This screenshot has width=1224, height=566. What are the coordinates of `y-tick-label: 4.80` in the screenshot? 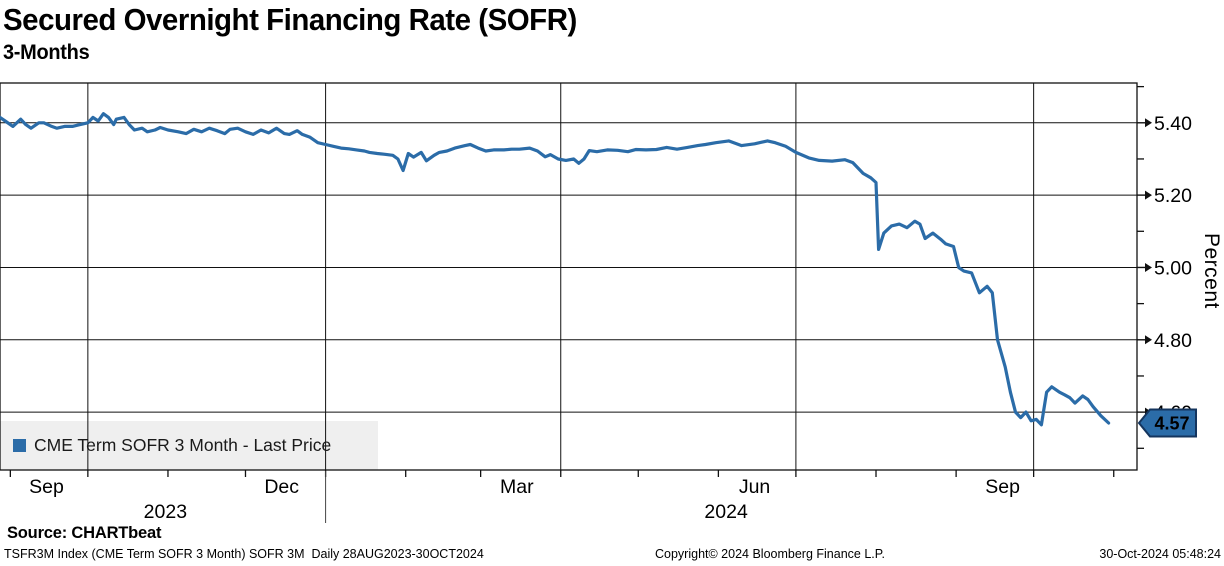 It's located at (1173, 341).